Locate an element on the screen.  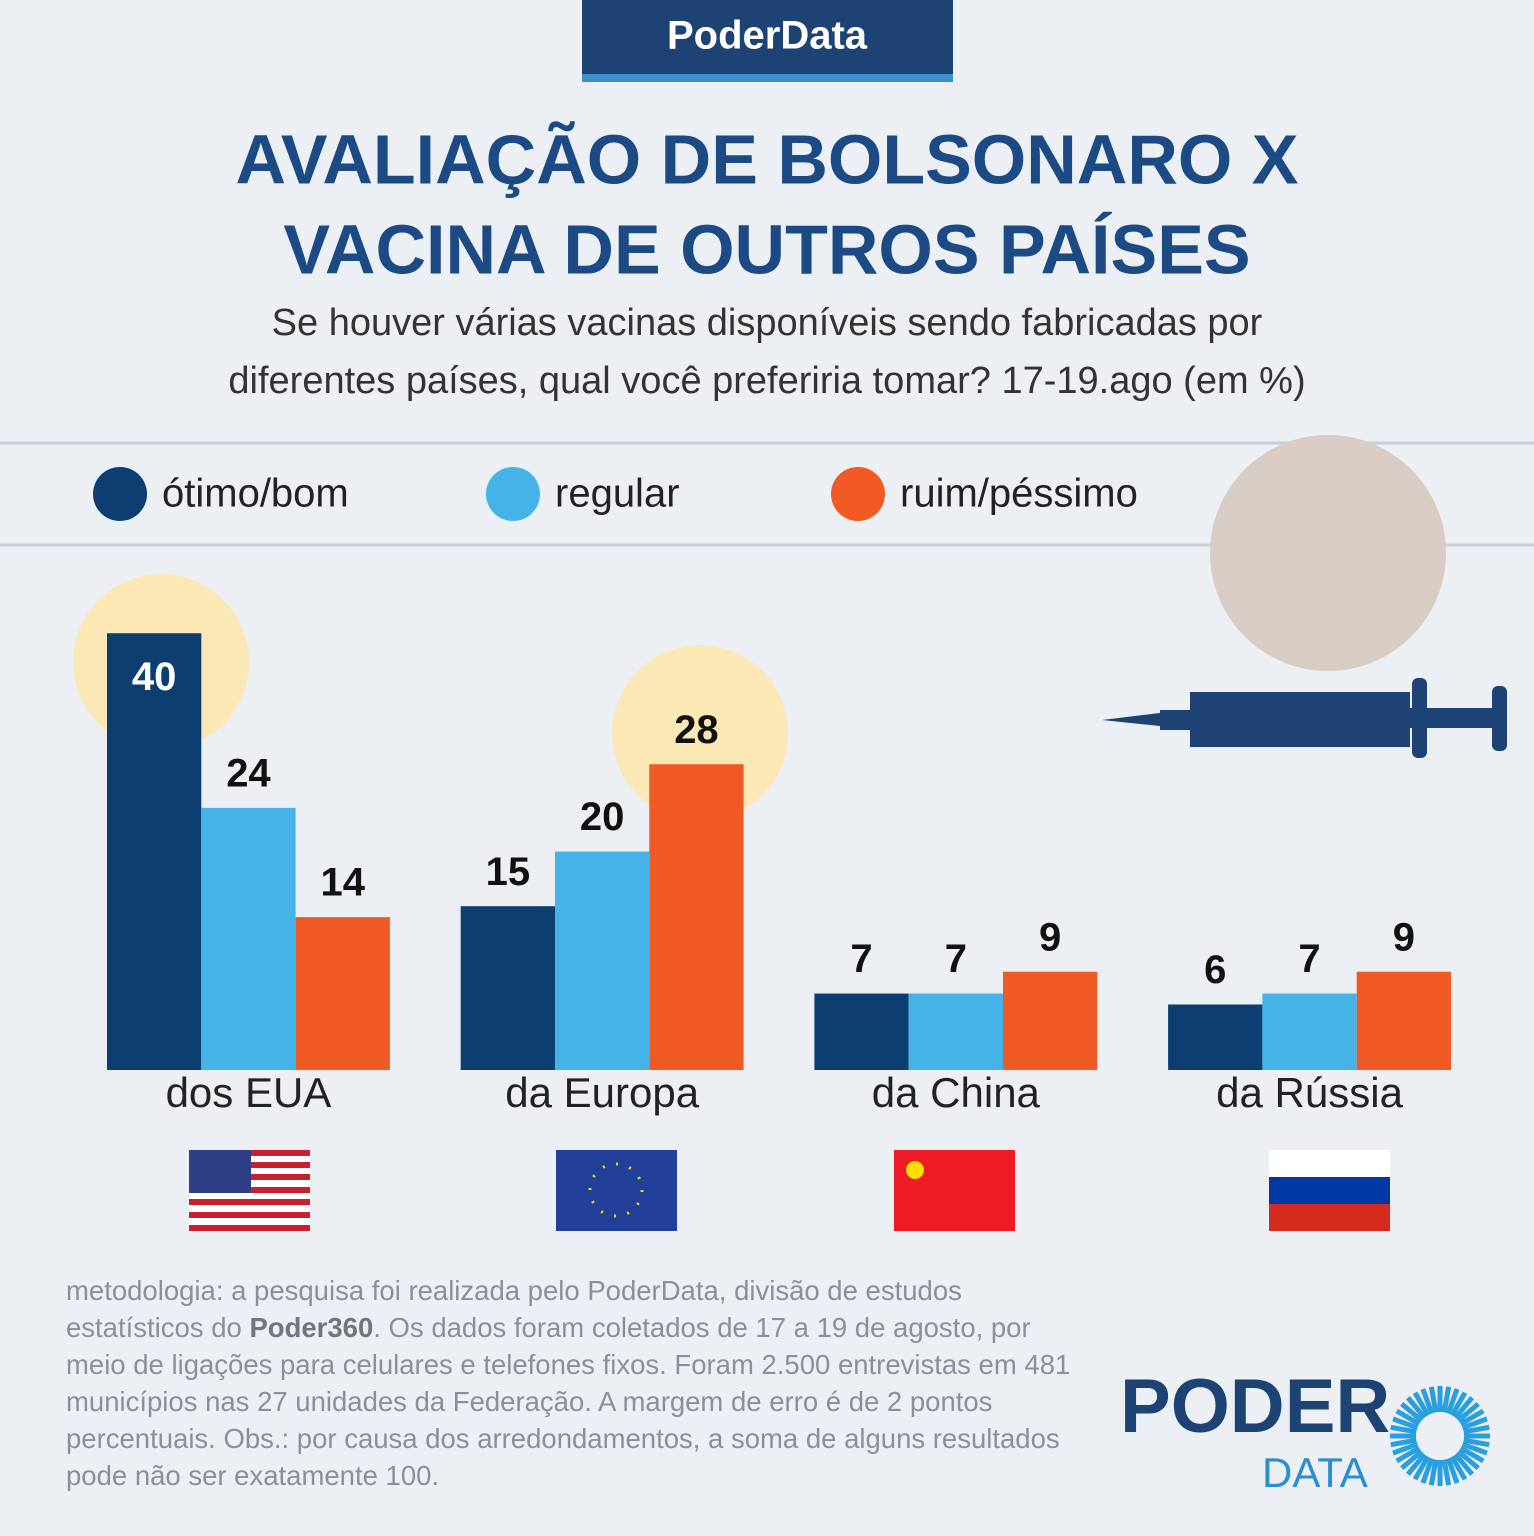
x-tick-label: da China is located at coordinates (956, 1092).